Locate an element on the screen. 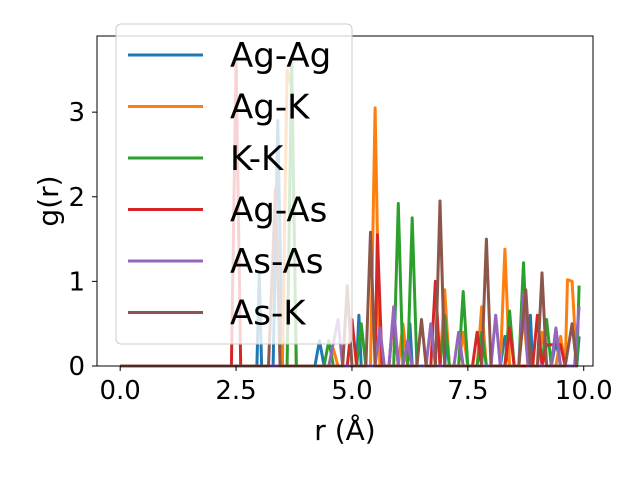 Image resolution: width=640 pixels, height=480 pixels. x-tick-label: 0.0 is located at coordinates (119, 391).